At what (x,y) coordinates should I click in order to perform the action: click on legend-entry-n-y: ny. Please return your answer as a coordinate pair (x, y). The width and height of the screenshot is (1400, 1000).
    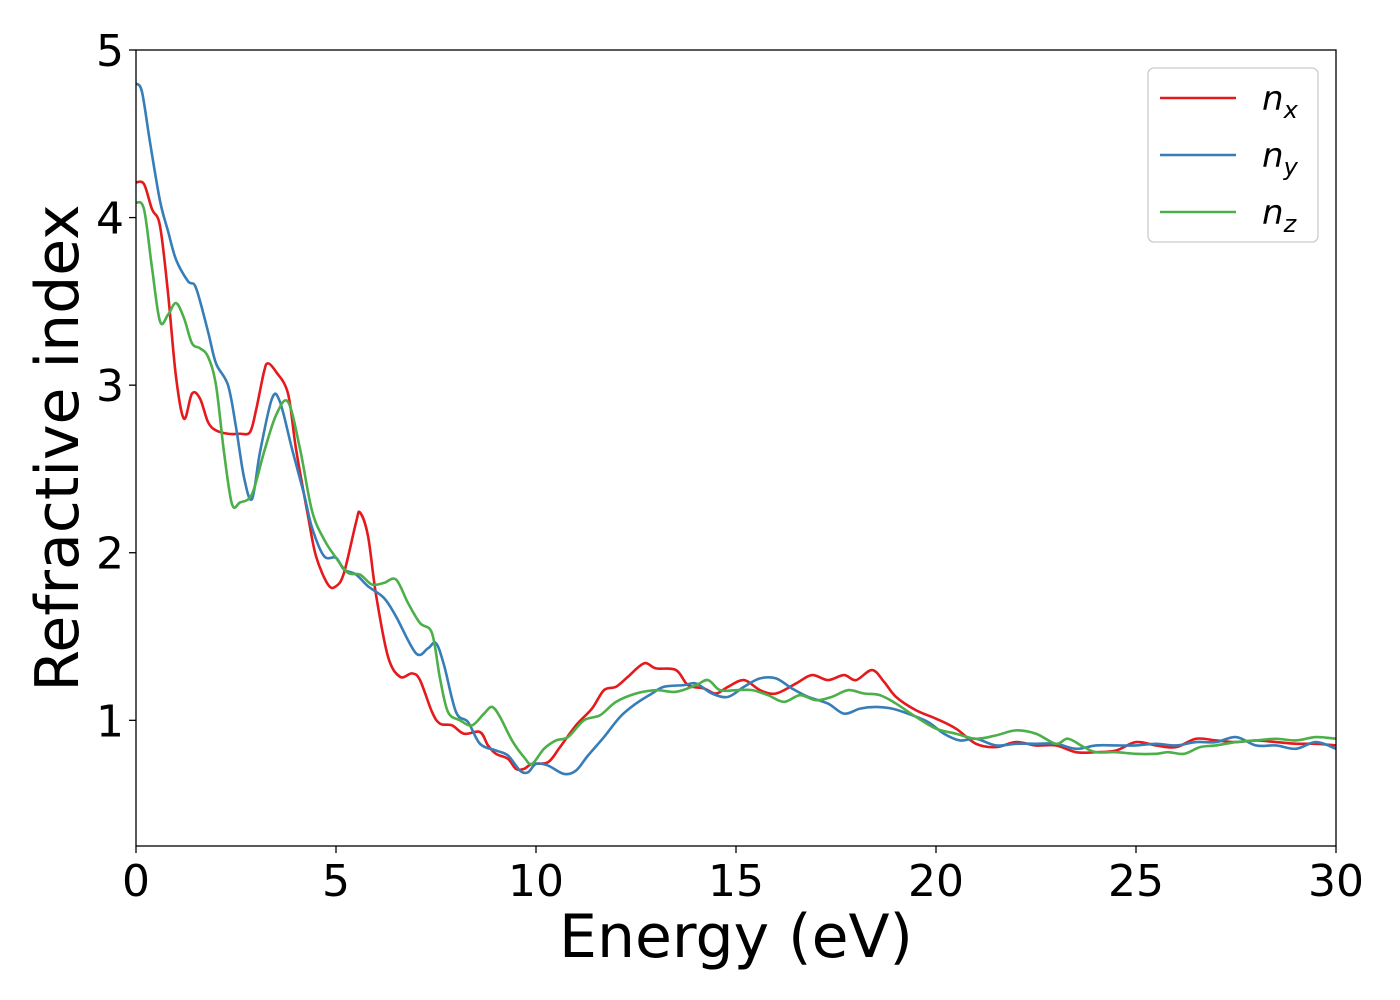
    Looking at the image, I should click on (1229, 158).